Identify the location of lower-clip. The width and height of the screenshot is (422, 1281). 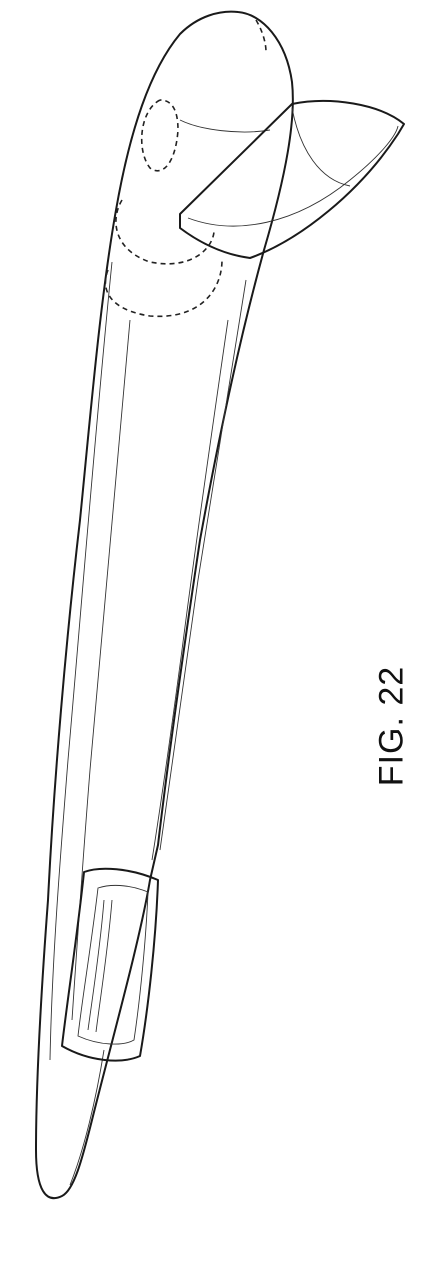
(110, 965).